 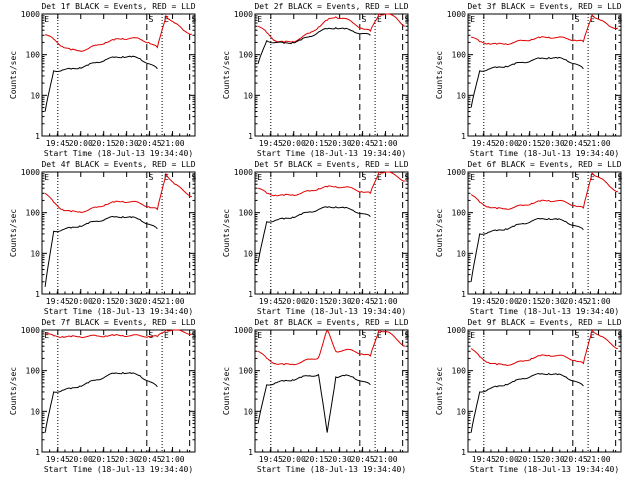 I want to click on panel-title: Det 4f BLACK = Events, RED = LLD, so click(x=118, y=164).